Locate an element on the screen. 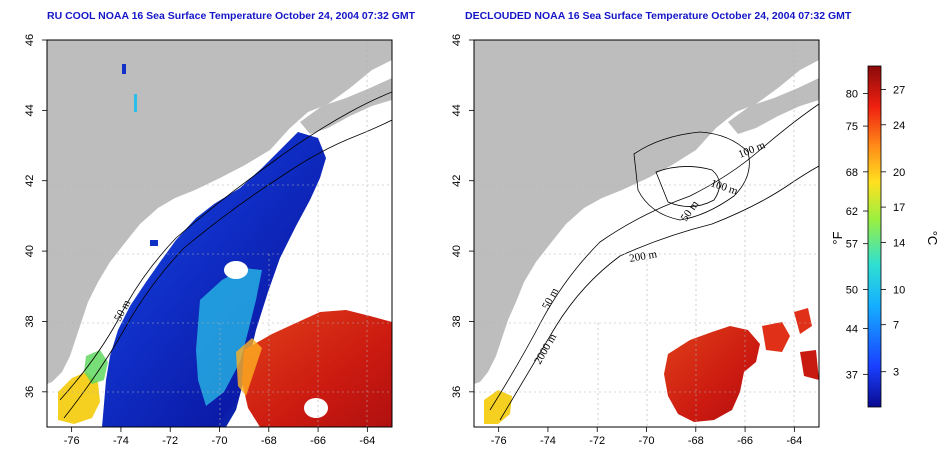 Image resolution: width=950 pixels, height=475 pixels. right-x-tick-label: -64 is located at coordinates (794, 441).